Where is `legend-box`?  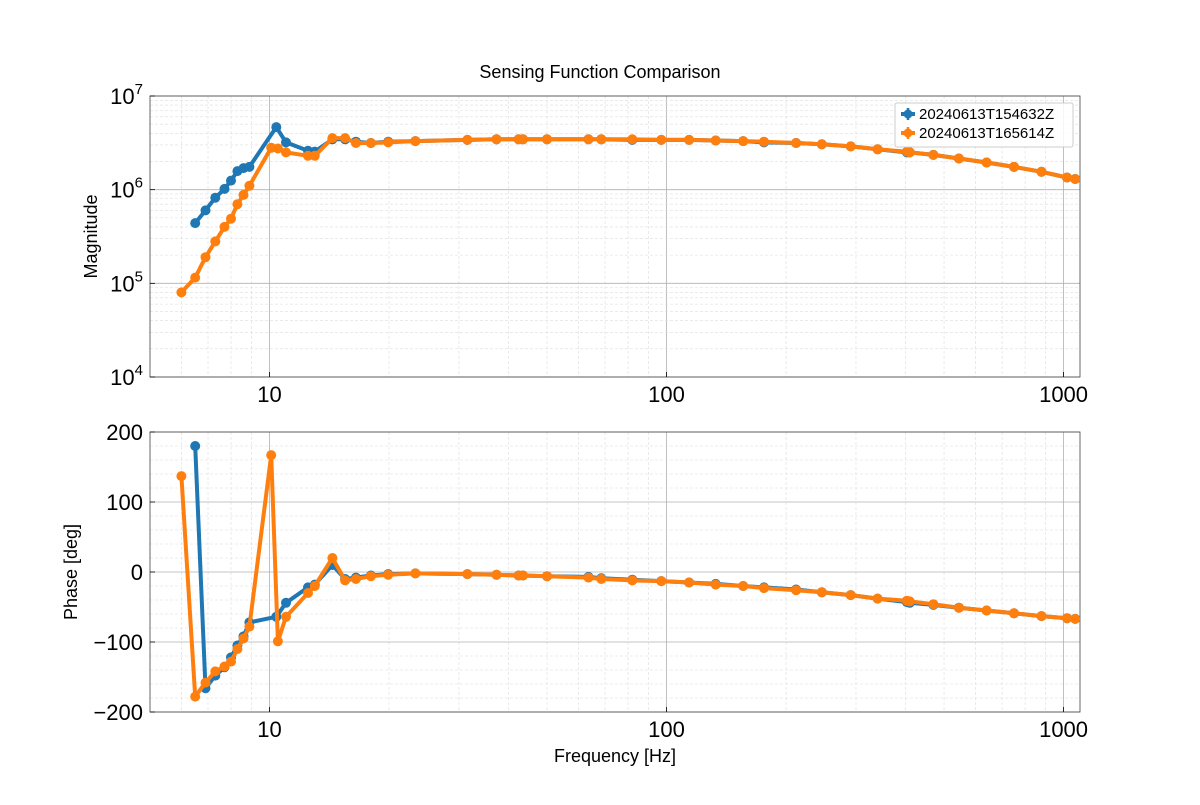 legend-box is located at coordinates (984, 125).